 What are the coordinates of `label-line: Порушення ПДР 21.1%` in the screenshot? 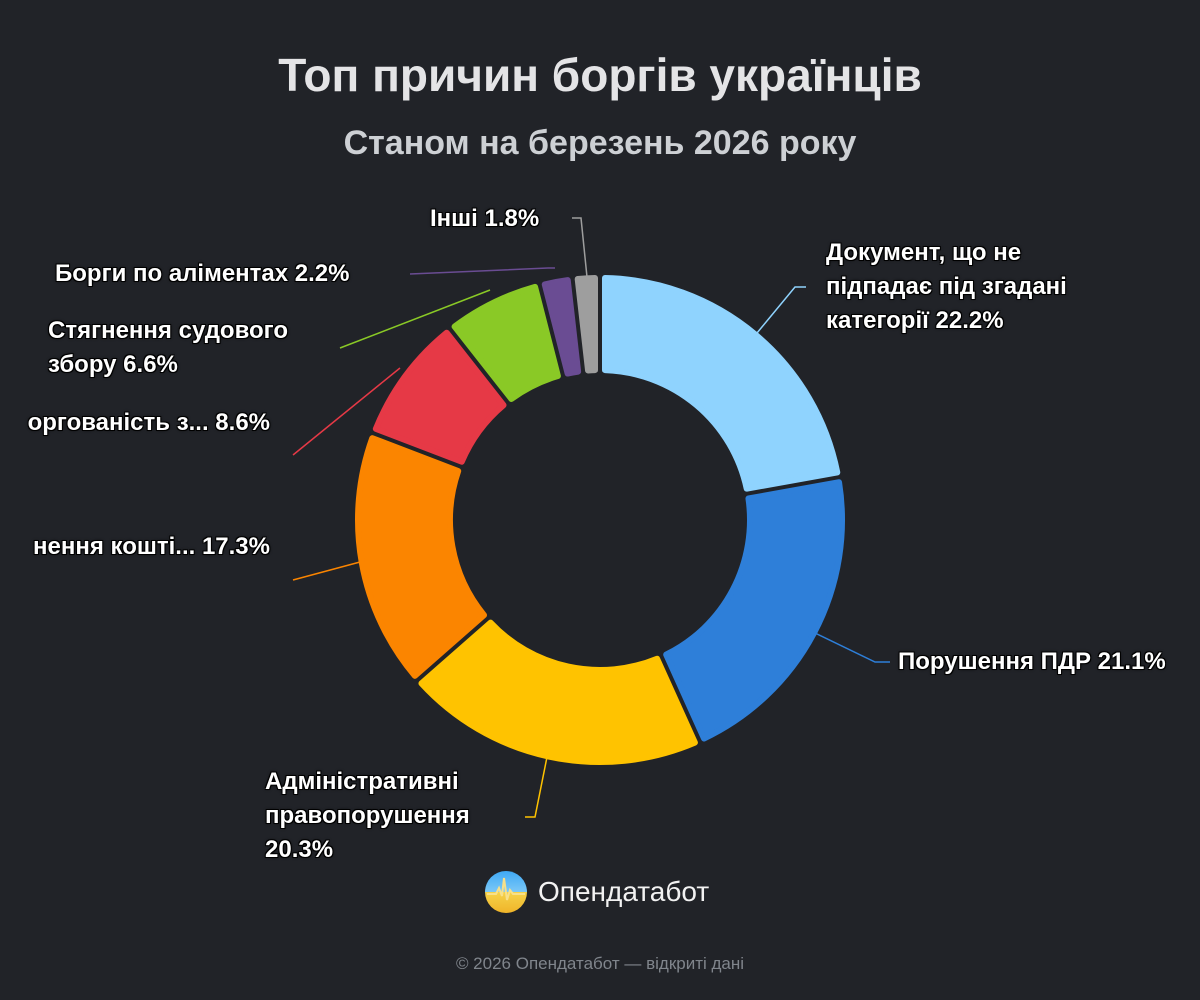 It's located at (1032, 661).